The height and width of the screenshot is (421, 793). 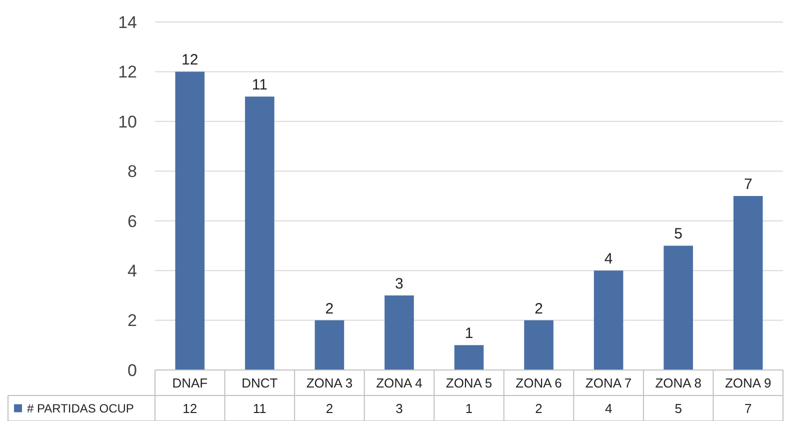 What do you see at coordinates (127, 22) in the screenshot?
I see `y-tick-label: 14` at bounding box center [127, 22].